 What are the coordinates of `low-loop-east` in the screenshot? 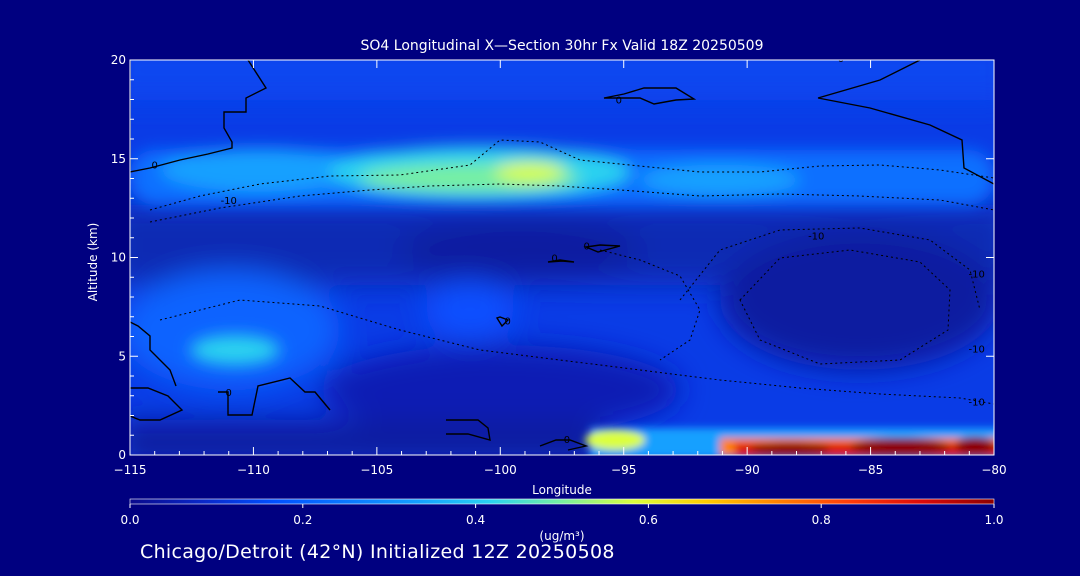 It's located at (564, 445).